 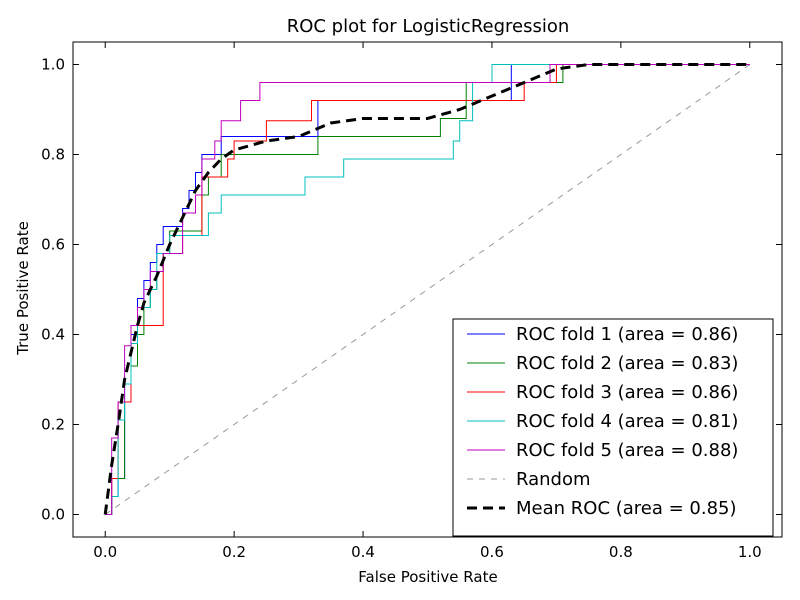 I want to click on y-tick-label: 1.0, so click(x=53, y=65).